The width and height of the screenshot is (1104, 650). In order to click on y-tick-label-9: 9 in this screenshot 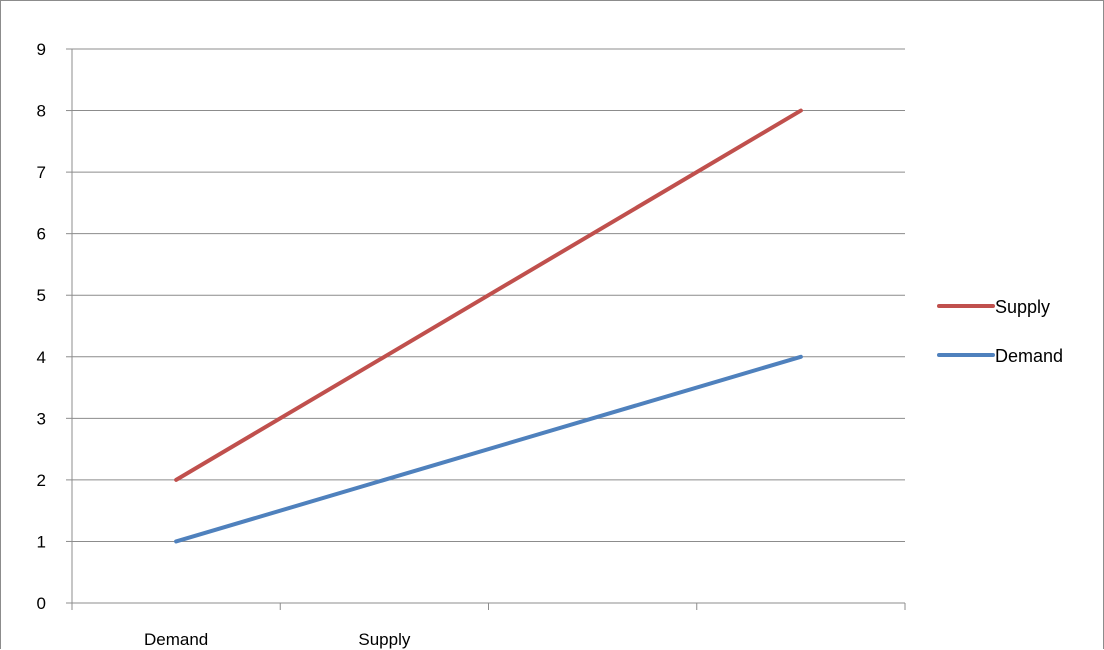, I will do `click(41, 49)`.